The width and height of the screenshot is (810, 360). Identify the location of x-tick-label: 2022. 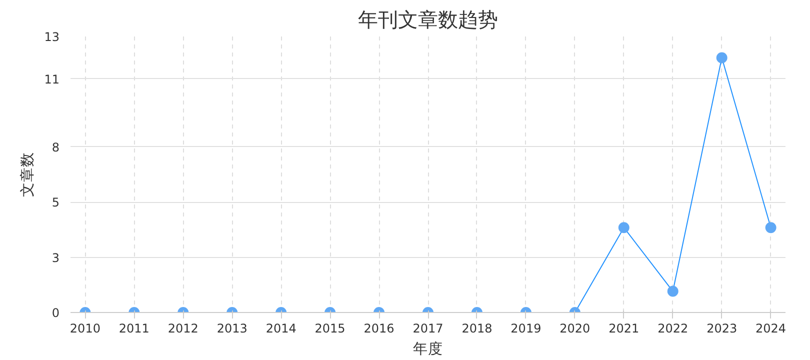
(673, 329).